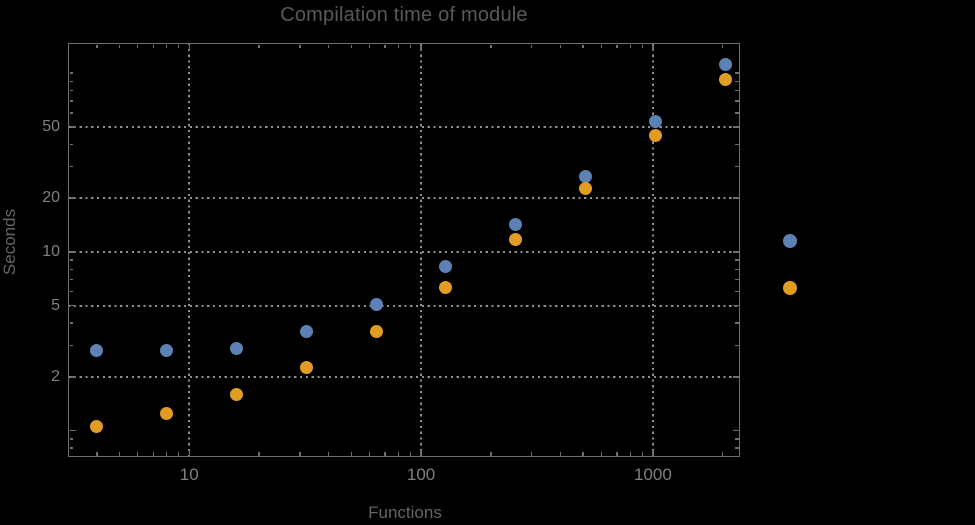 This screenshot has height=525, width=975. Describe the element at coordinates (51, 251) in the screenshot. I see `y-tick-label: 10` at that location.